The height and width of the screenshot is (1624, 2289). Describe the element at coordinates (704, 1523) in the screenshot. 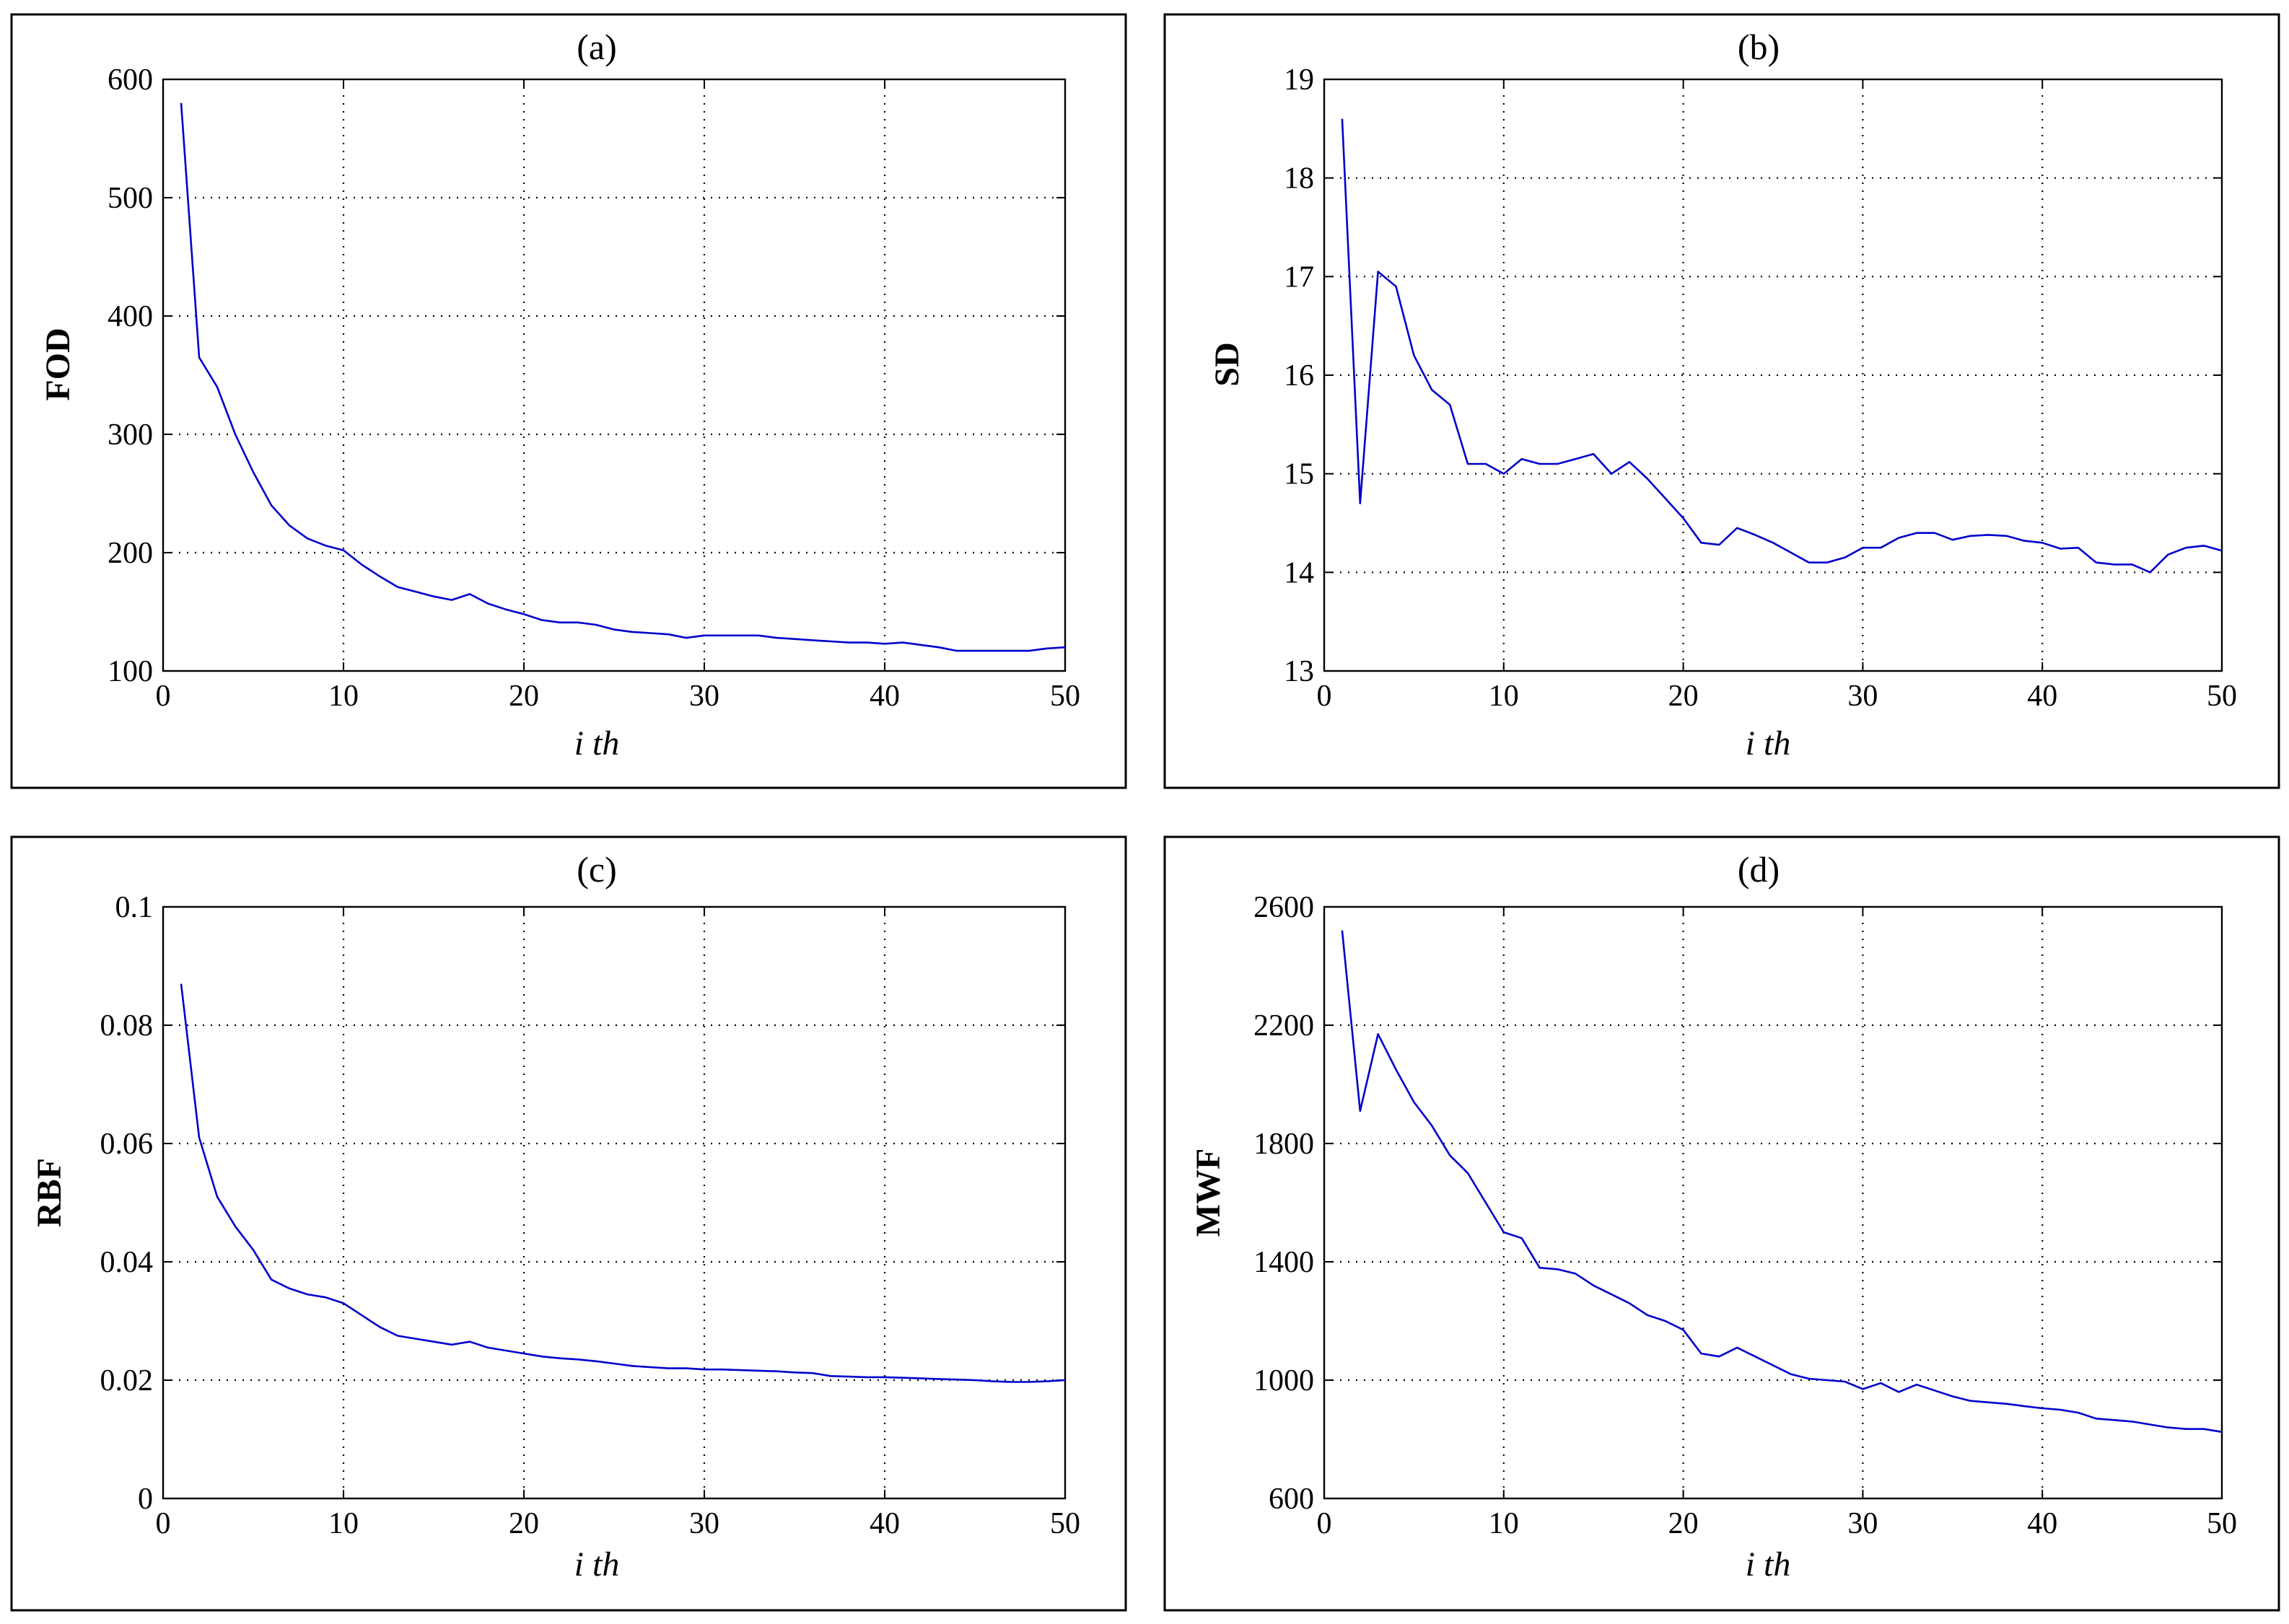

I see `panel-c-x-tick-label: 30` at that location.